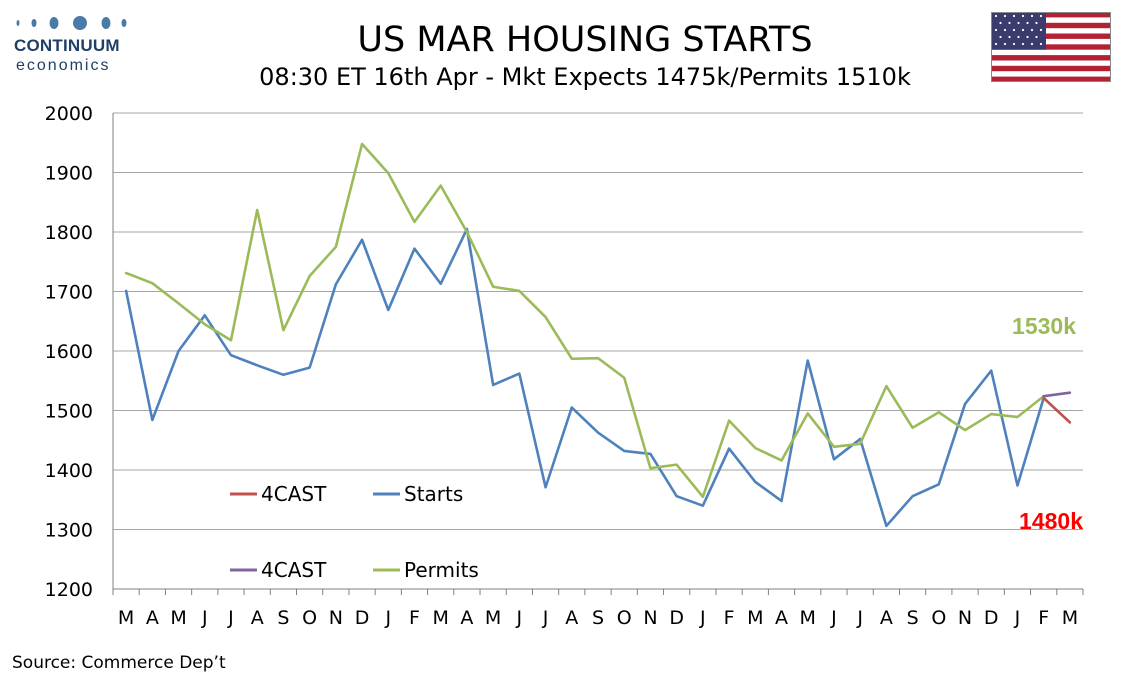  What do you see at coordinates (69, 412) in the screenshot?
I see `y-tick-label: 1500` at bounding box center [69, 412].